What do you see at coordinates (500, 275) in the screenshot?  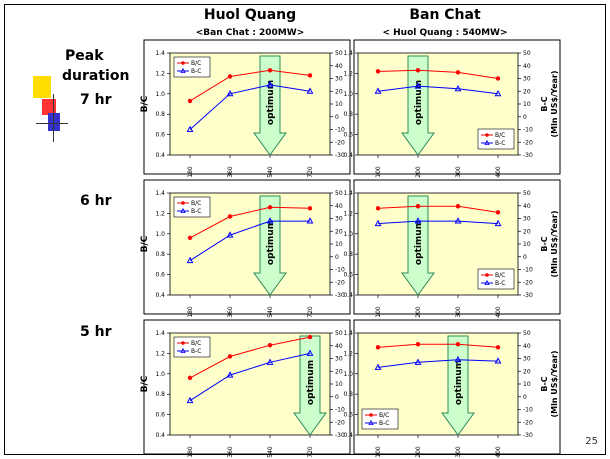 I see `legend-label: B/C` at bounding box center [500, 275].